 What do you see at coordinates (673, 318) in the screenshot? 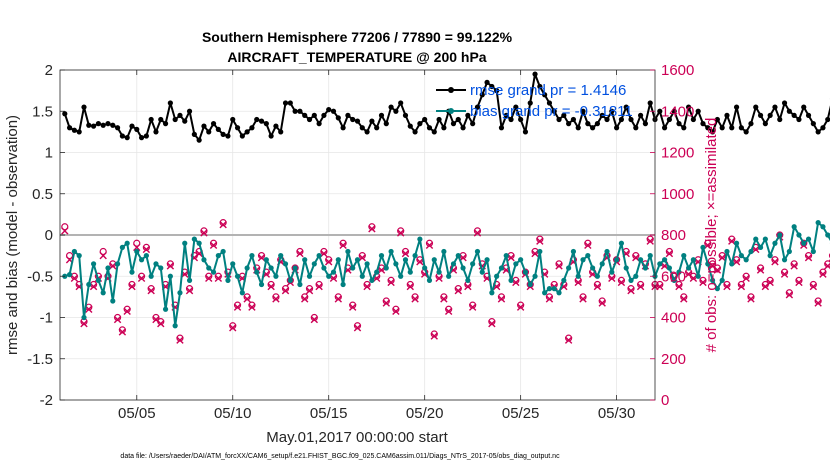
I see `y-right-tick-label: 400` at bounding box center [673, 318].